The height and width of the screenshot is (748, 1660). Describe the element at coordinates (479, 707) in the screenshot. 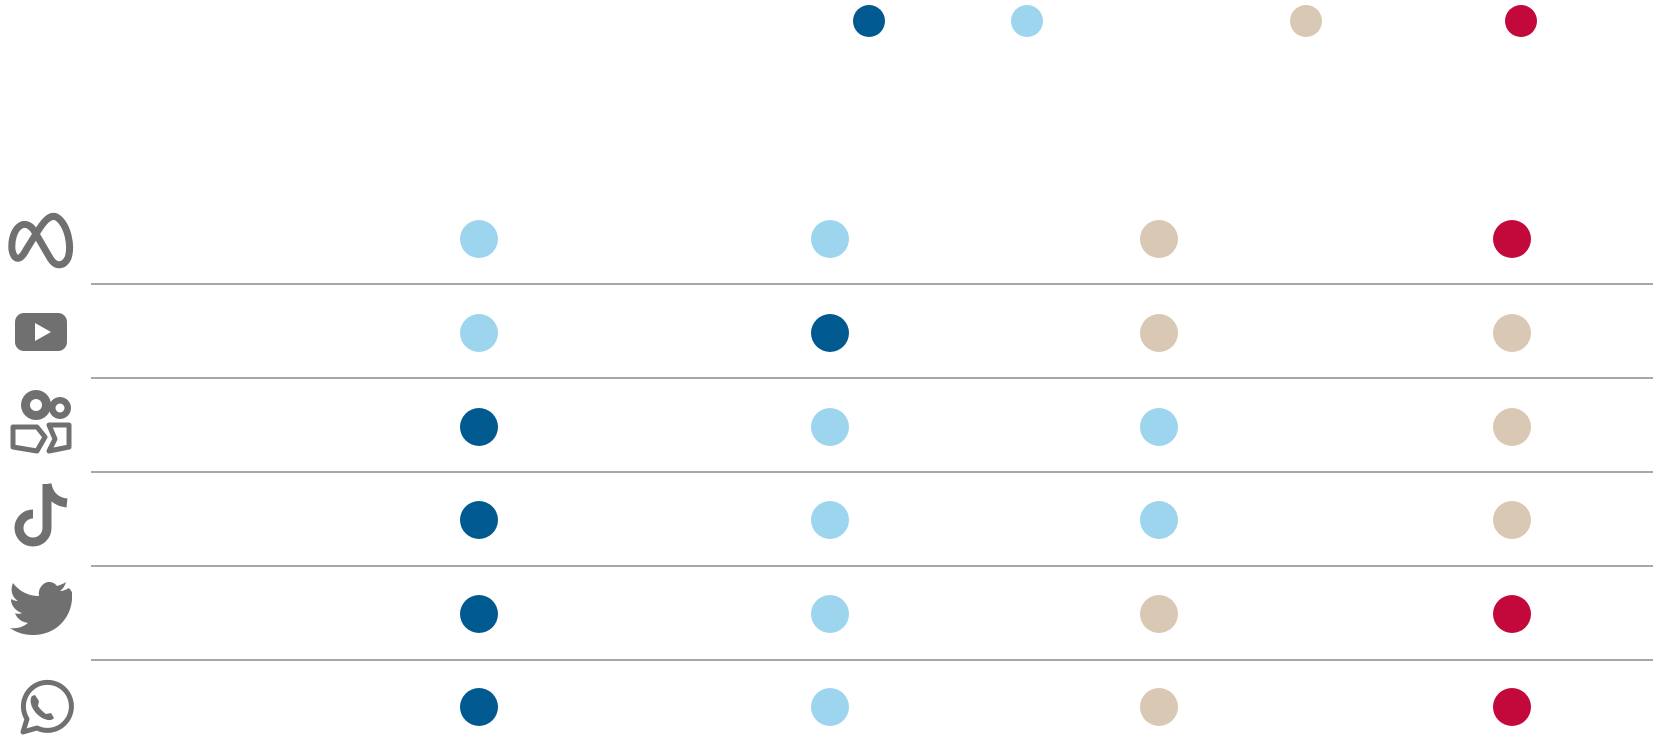

I see `dot-whatsapp-col1` at that location.